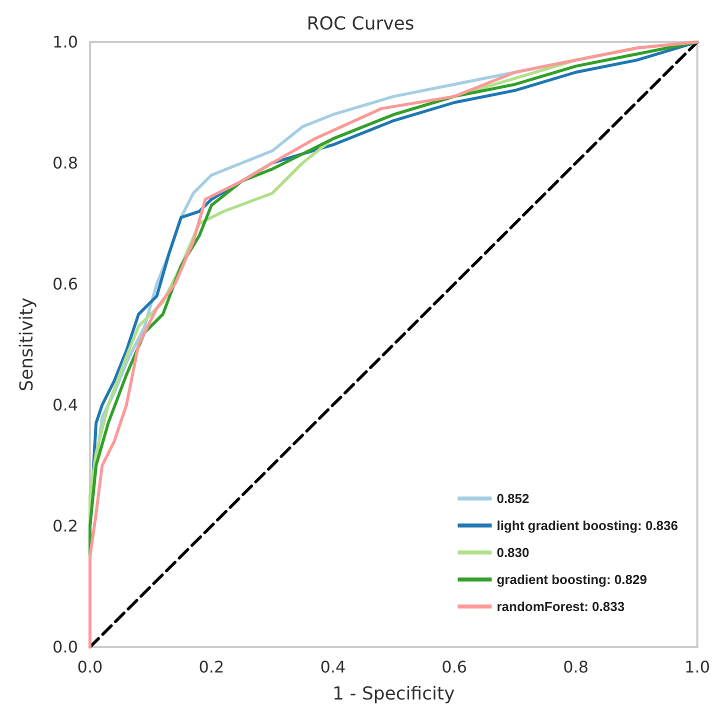  Describe the element at coordinates (211, 667) in the screenshot. I see `x-tick-label: 0.2` at that location.